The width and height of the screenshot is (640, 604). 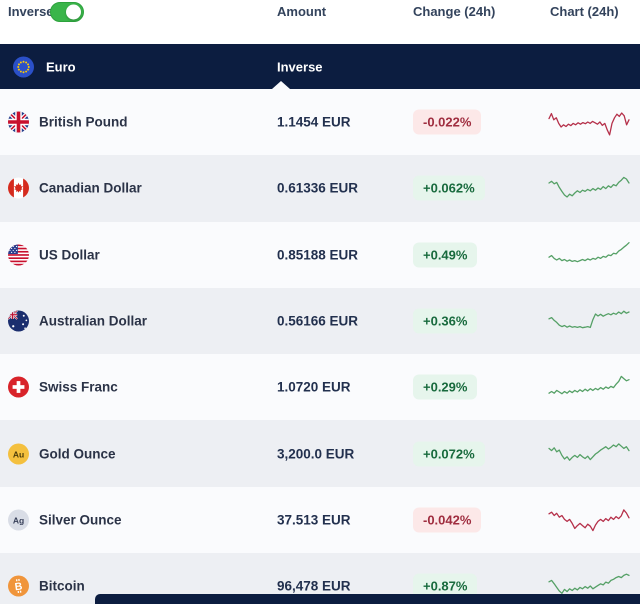 What do you see at coordinates (18, 387) in the screenshot?
I see `chf-flag-icon` at bounding box center [18, 387].